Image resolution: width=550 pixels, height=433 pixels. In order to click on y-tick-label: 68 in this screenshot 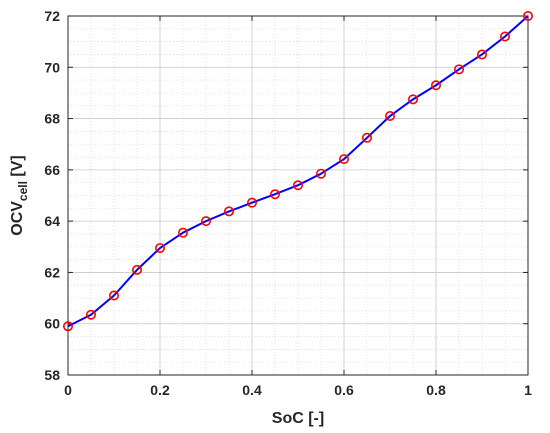, I will do `click(52, 119)`.